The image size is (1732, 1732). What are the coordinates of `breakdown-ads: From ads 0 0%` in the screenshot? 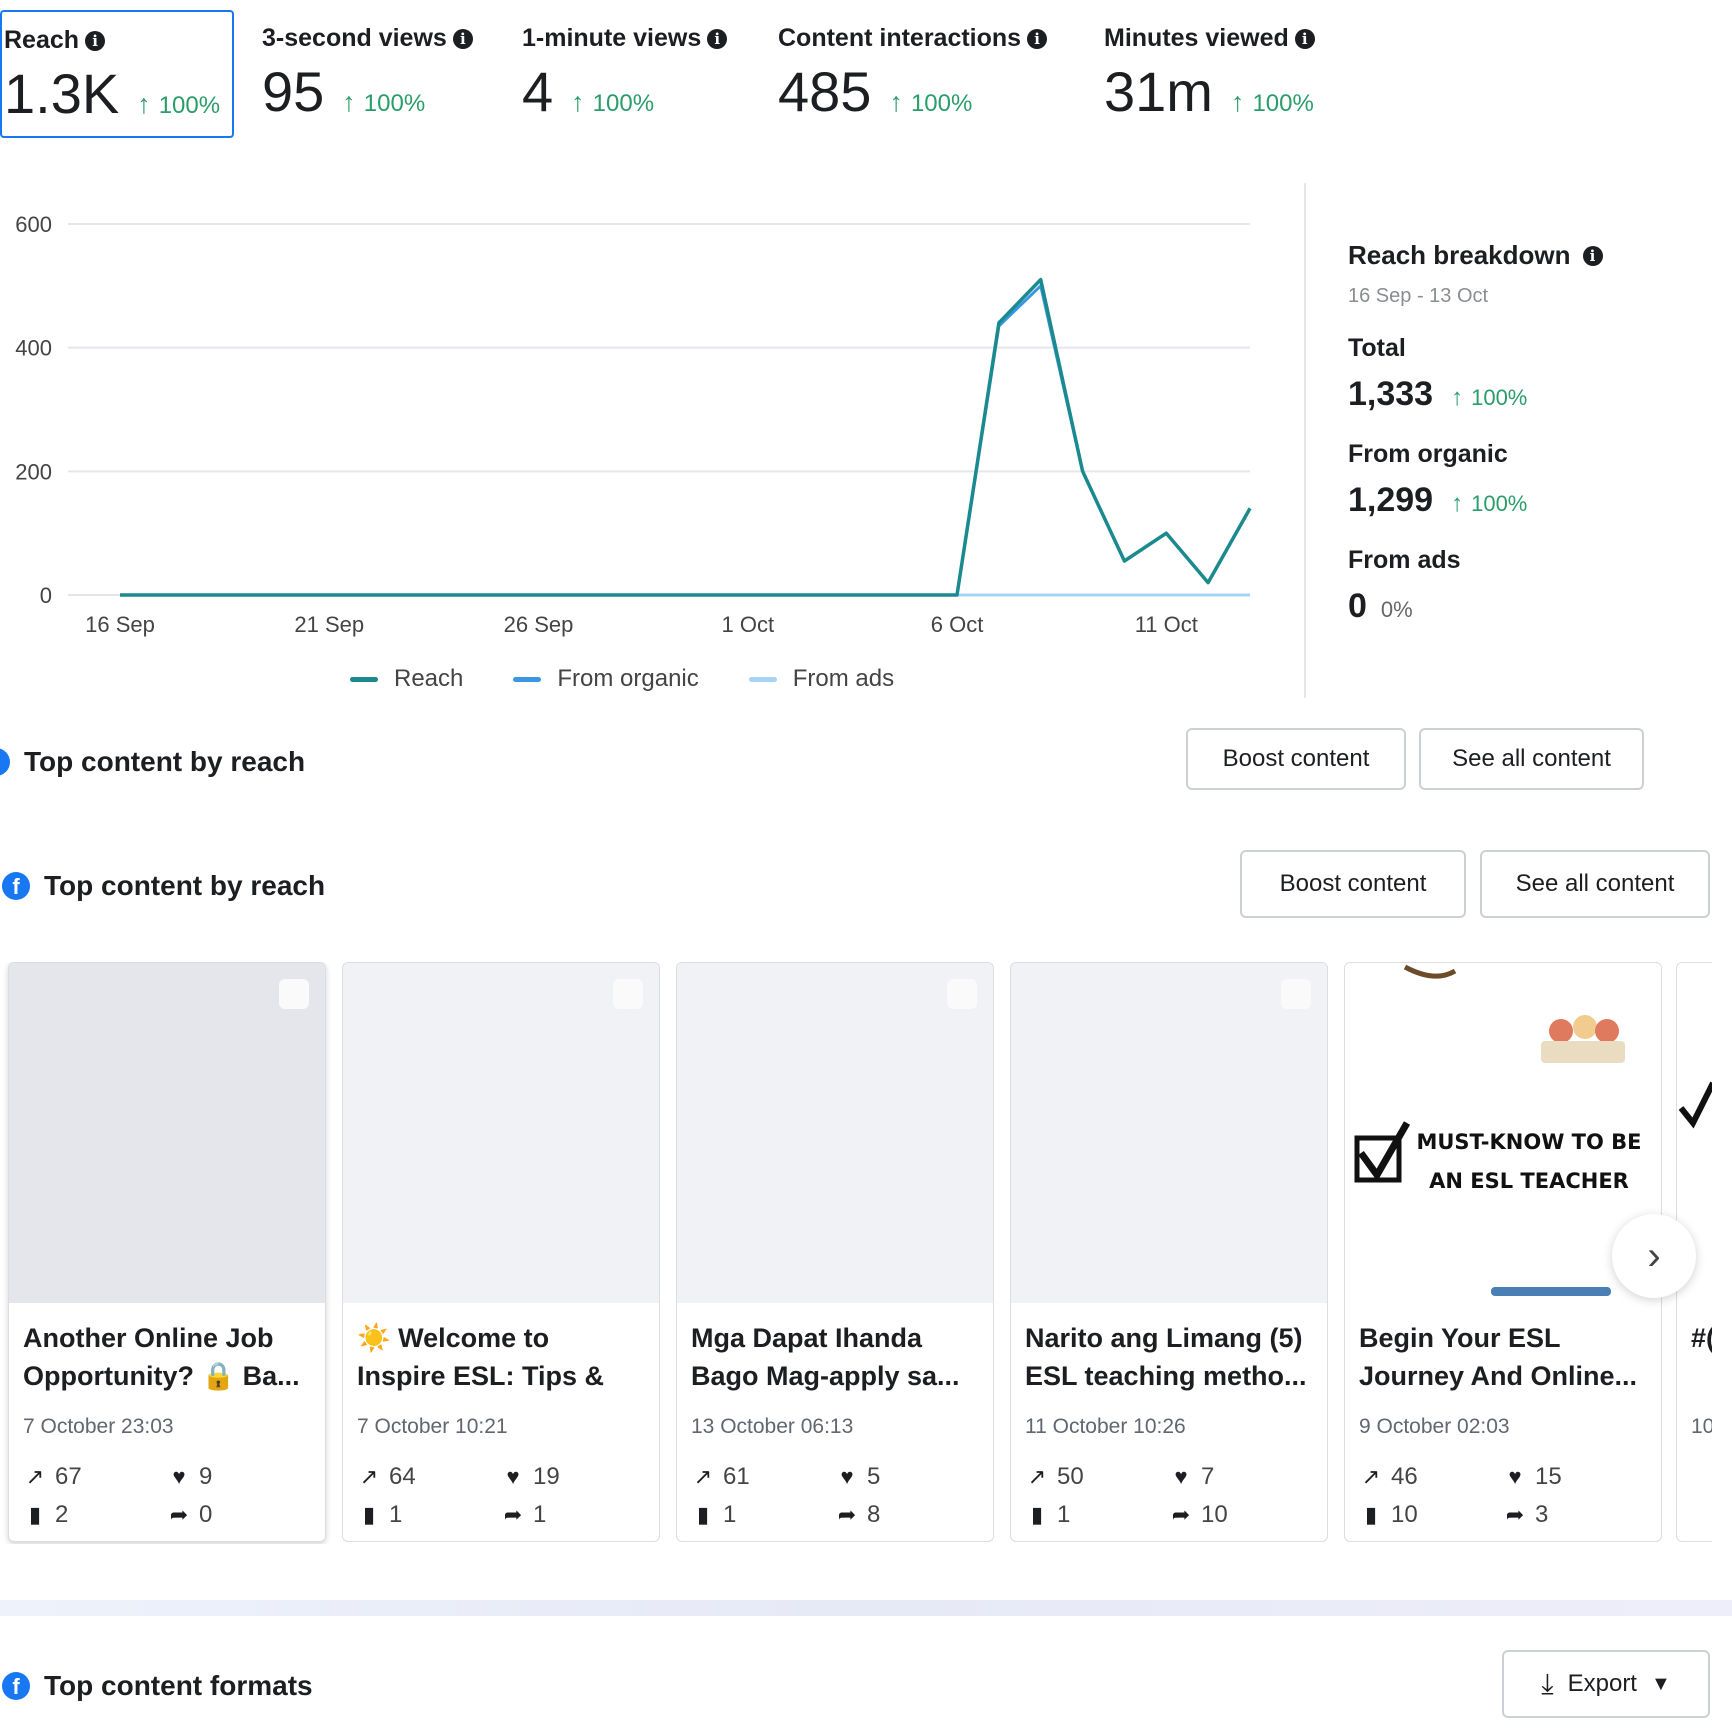 It's located at (1533, 586).